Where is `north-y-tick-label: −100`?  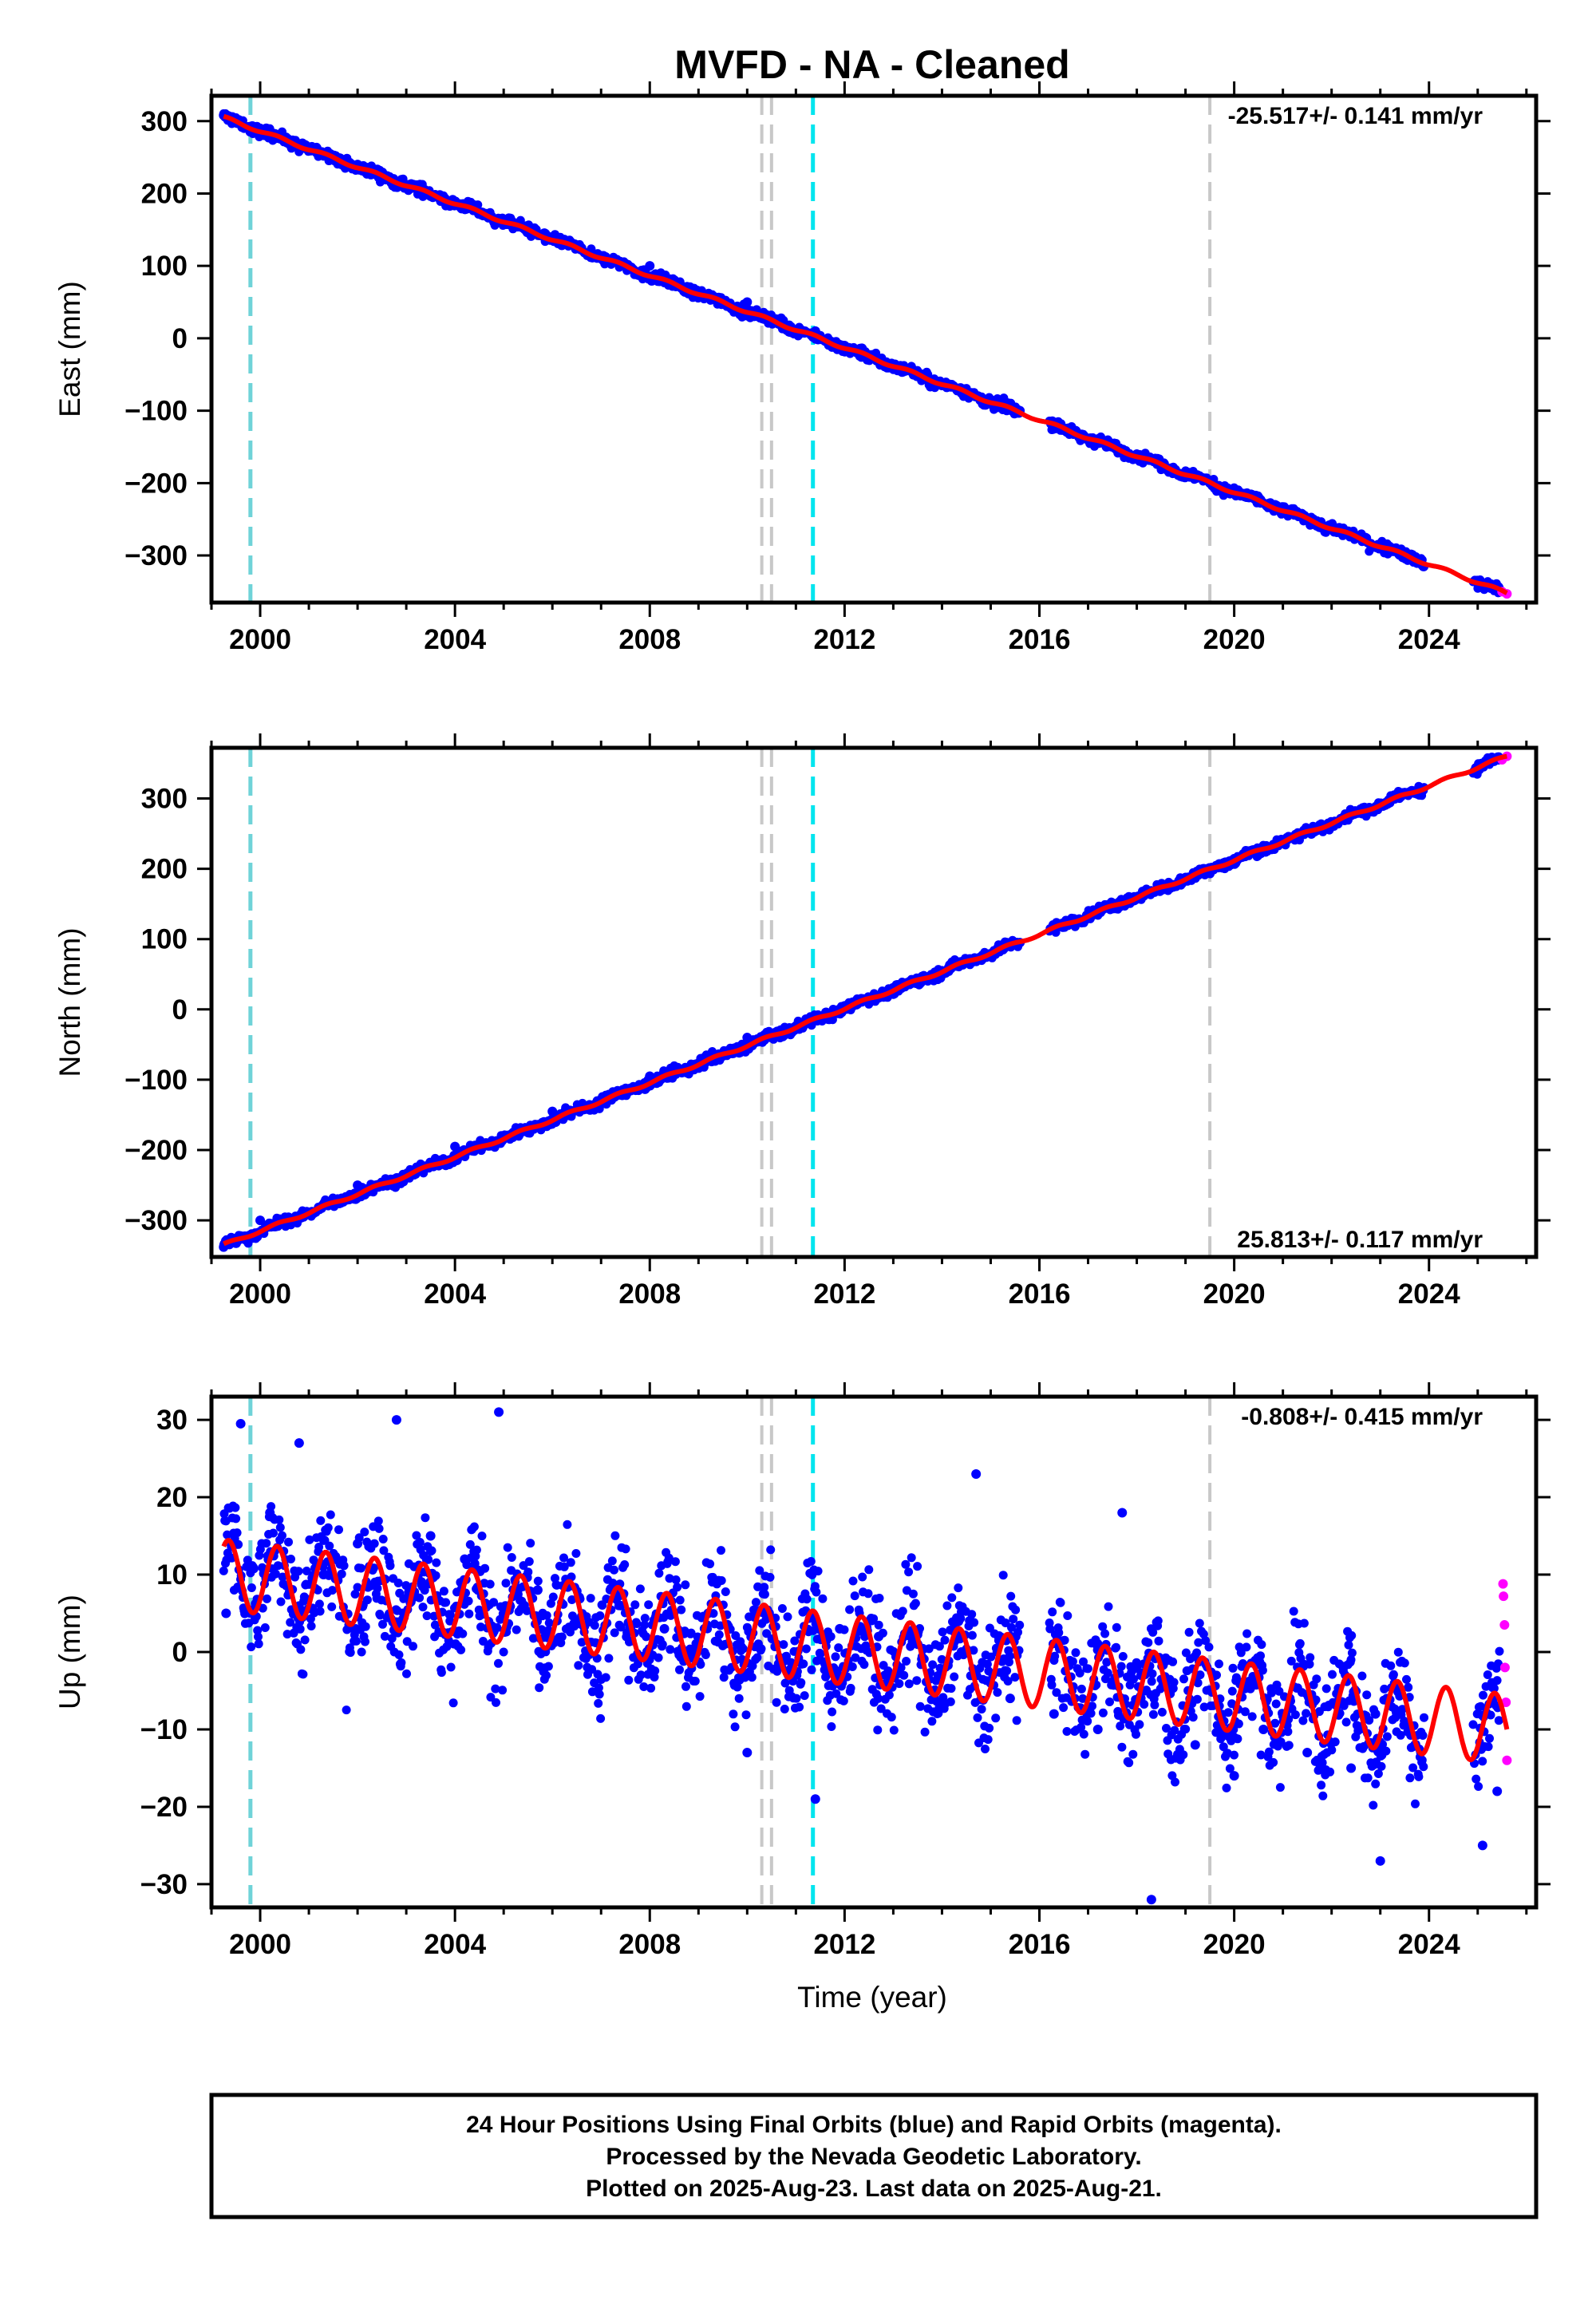
north-y-tick-label: −100 is located at coordinates (156, 1080).